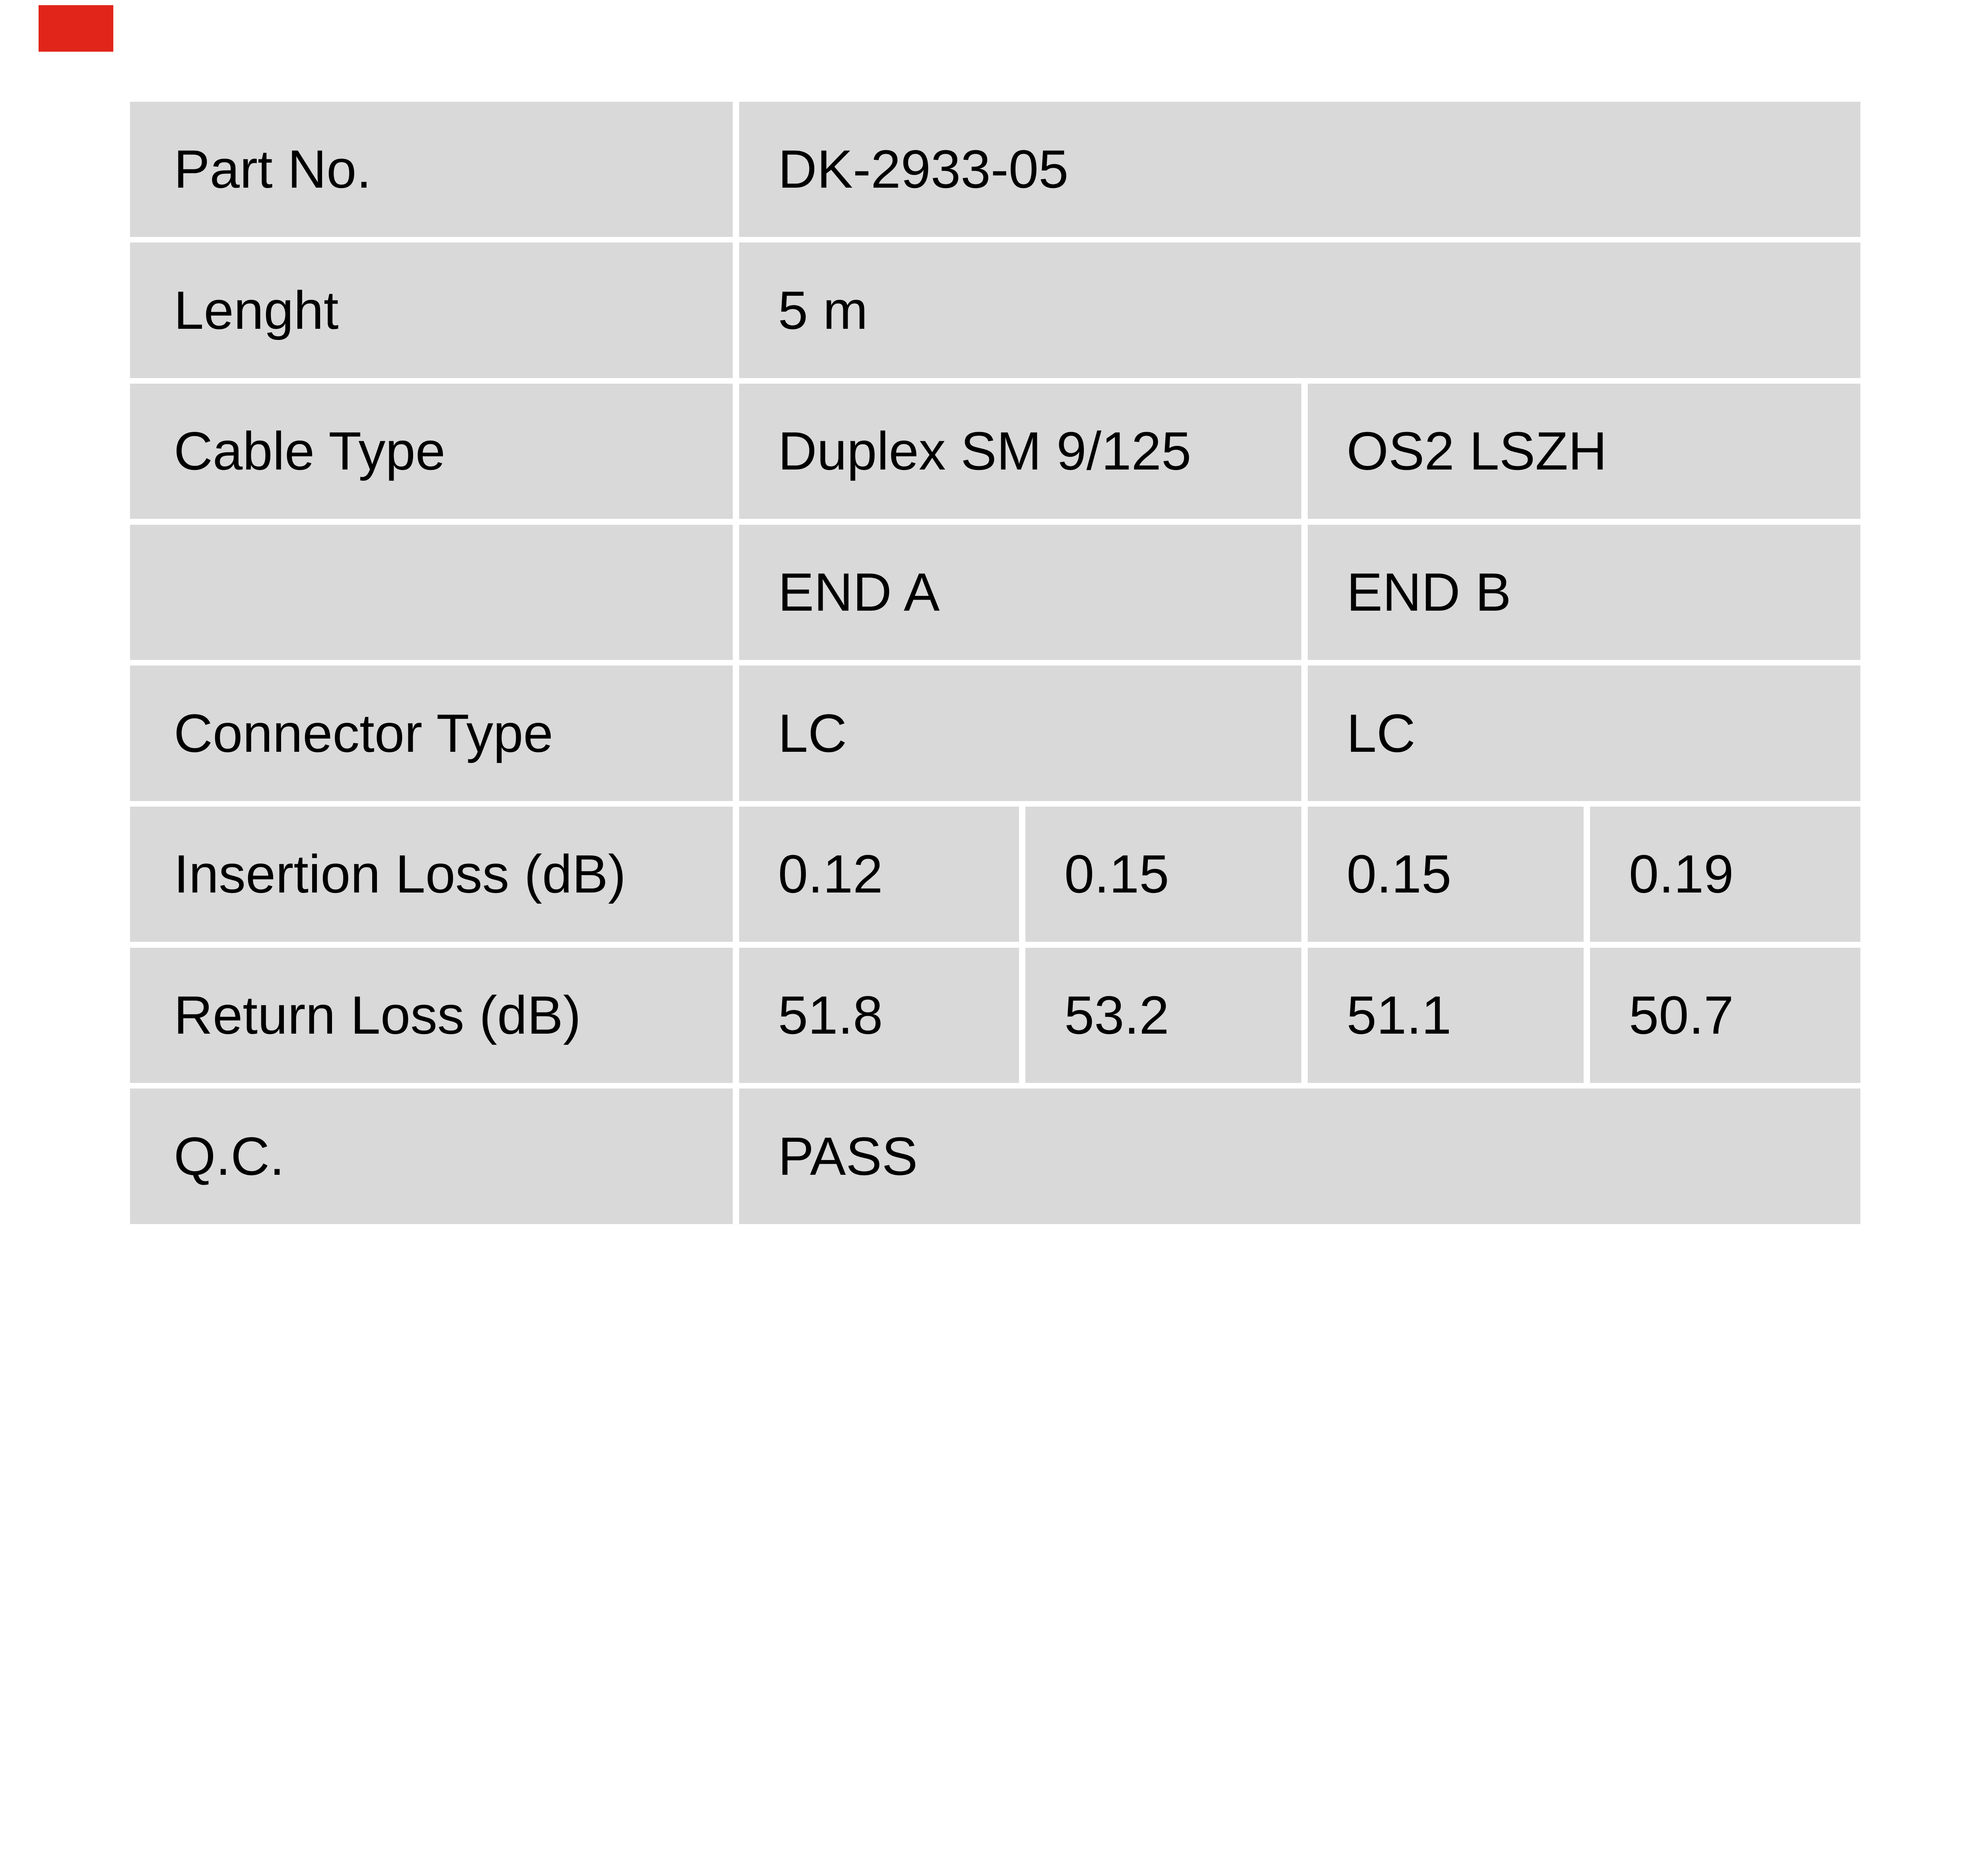 Image resolution: width=1988 pixels, height=1855 pixels. What do you see at coordinates (431, 874) in the screenshot?
I see `row-insertion-loss-label: Insertion Loss (dB)` at bounding box center [431, 874].